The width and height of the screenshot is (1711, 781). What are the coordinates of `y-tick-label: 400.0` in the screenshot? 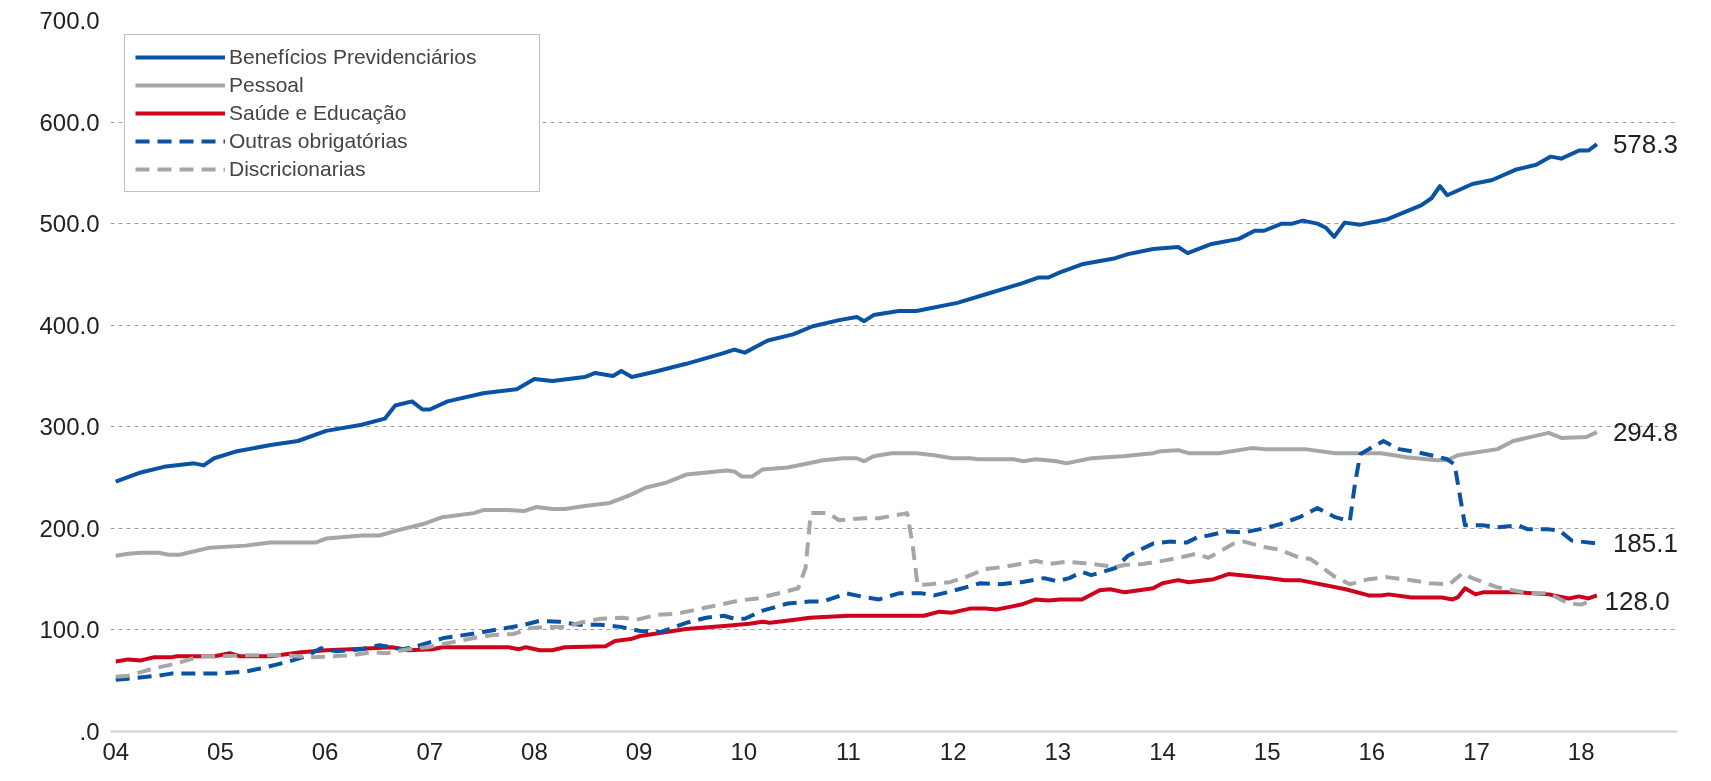 It's located at (69, 325).